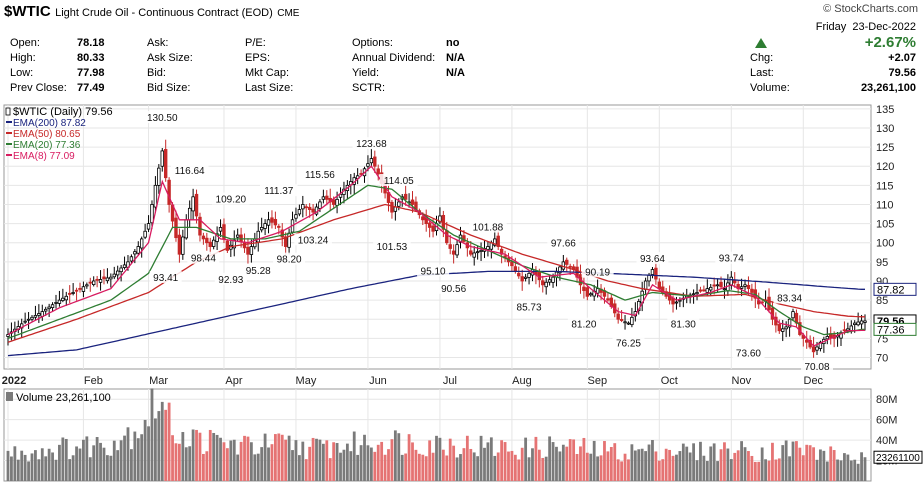 Image resolution: width=924 pixels, height=486 pixels. I want to click on price-annotation: 98.20, so click(289, 260).